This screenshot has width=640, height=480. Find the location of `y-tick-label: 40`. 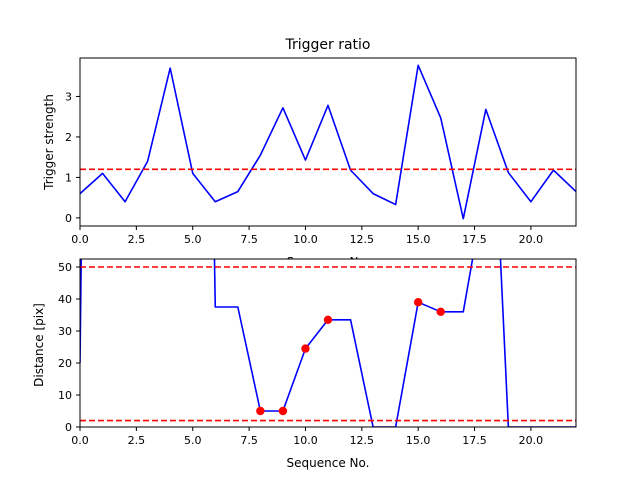

y-tick-label: 40 is located at coordinates (65, 299).